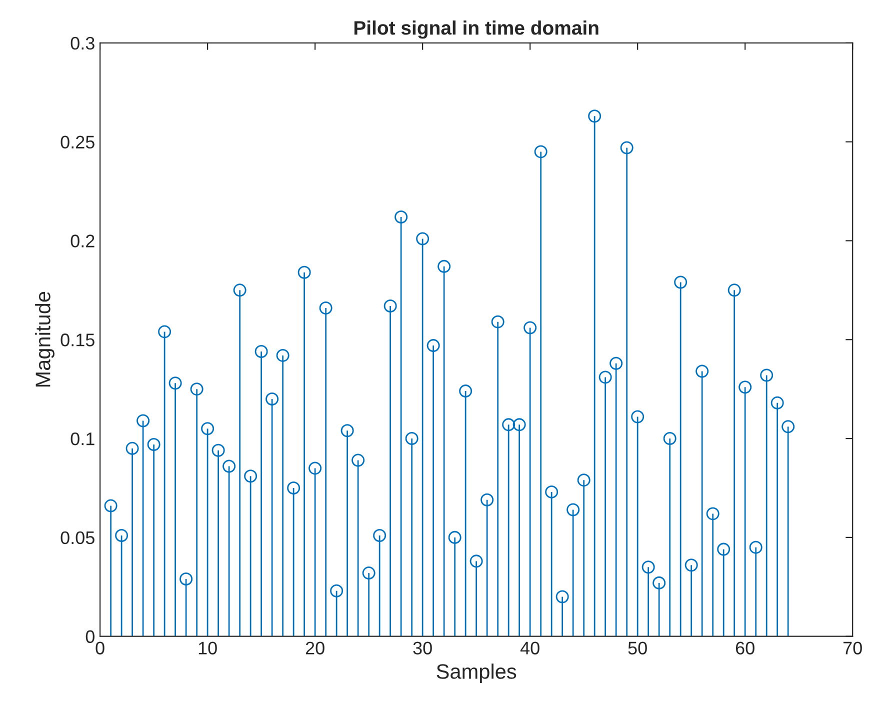 Image resolution: width=870 pixels, height=715 pixels. What do you see at coordinates (476, 29) in the screenshot?
I see `chart-title: Pilot signal in time domain` at bounding box center [476, 29].